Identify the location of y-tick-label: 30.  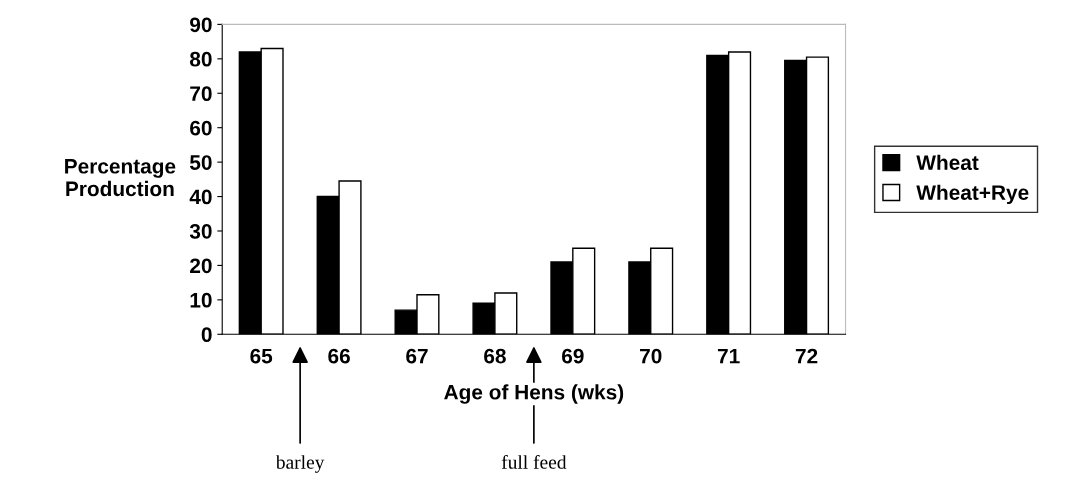
(200, 231).